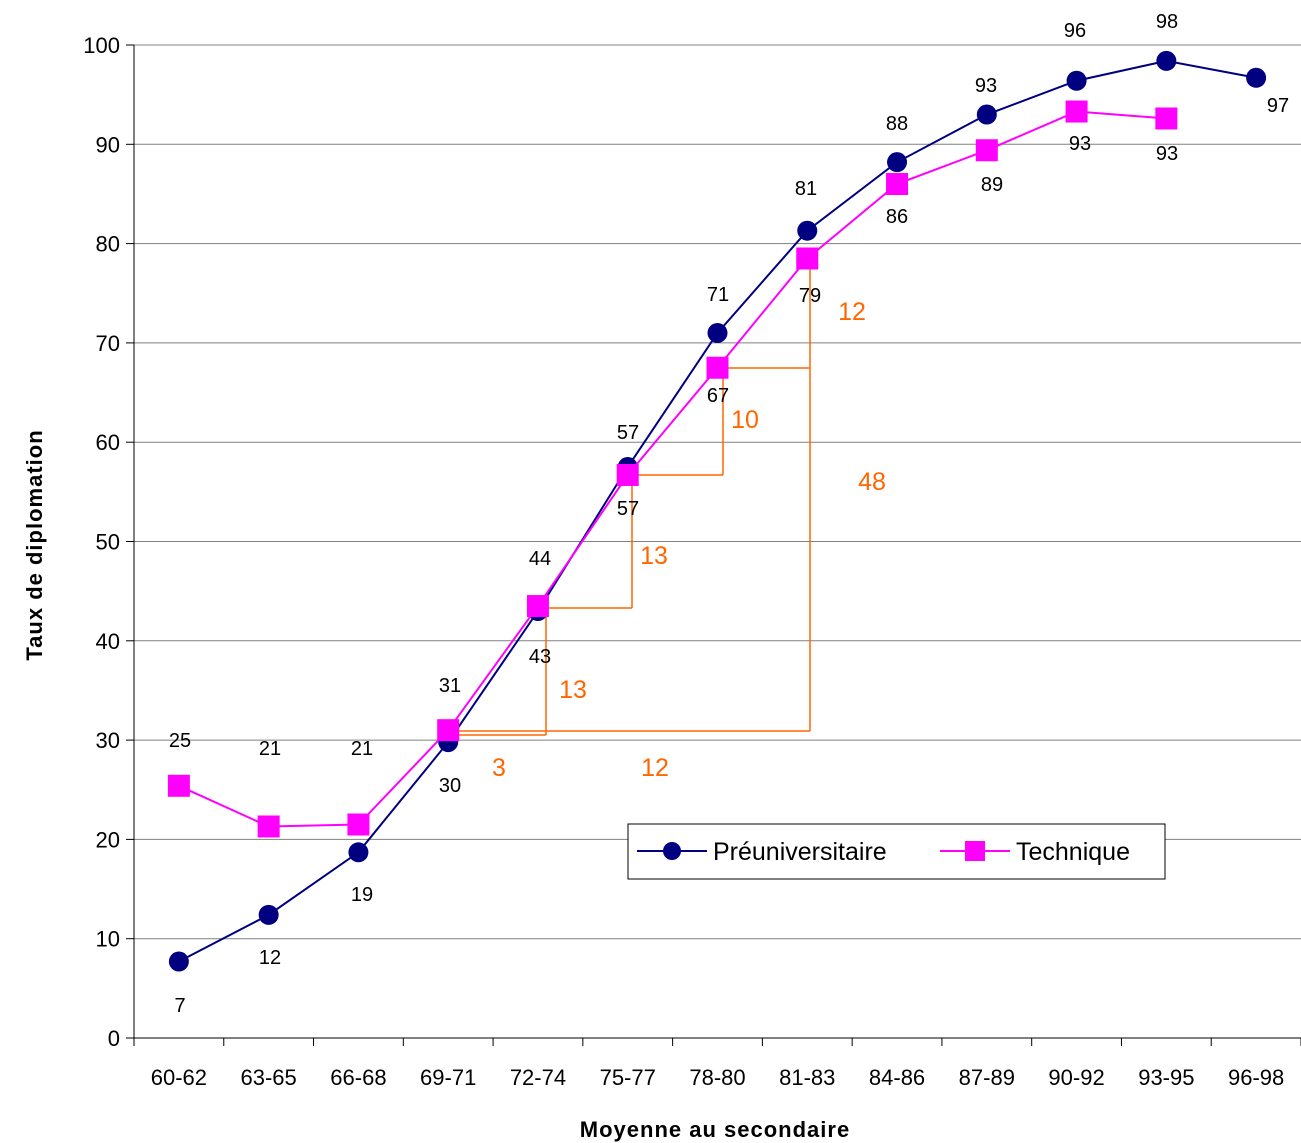 The image size is (1301, 1143). I want to click on x-tick-label-87-89: 87-89, so click(987, 1077).